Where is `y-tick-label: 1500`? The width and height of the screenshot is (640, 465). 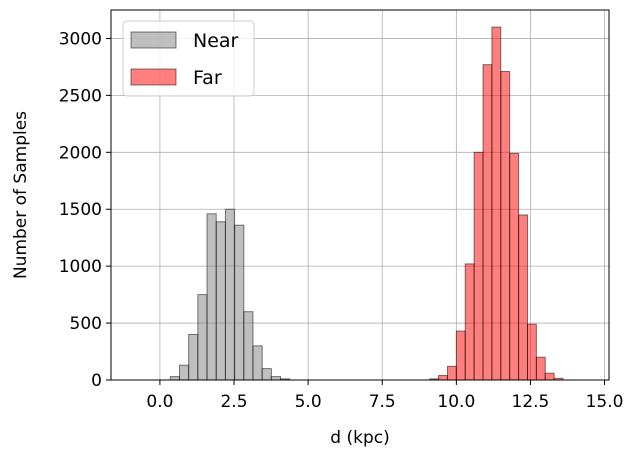
y-tick-label: 1500 is located at coordinates (80, 210).